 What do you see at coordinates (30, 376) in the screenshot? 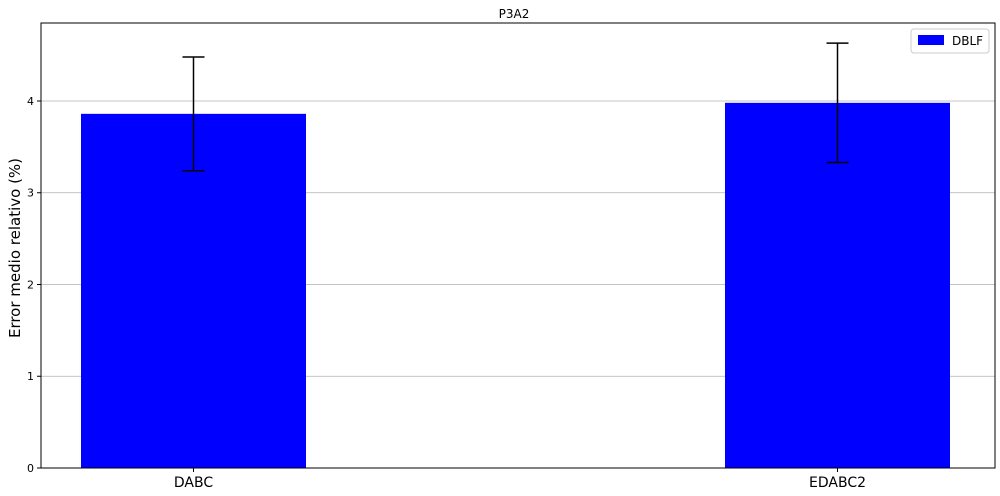
I see `y-tick-label: 1` at bounding box center [30, 376].